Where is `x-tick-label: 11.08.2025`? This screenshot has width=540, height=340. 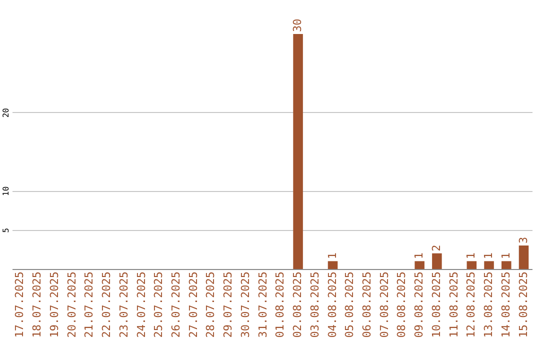
x-tick-label: 11.08.2025 is located at coordinates (453, 305).